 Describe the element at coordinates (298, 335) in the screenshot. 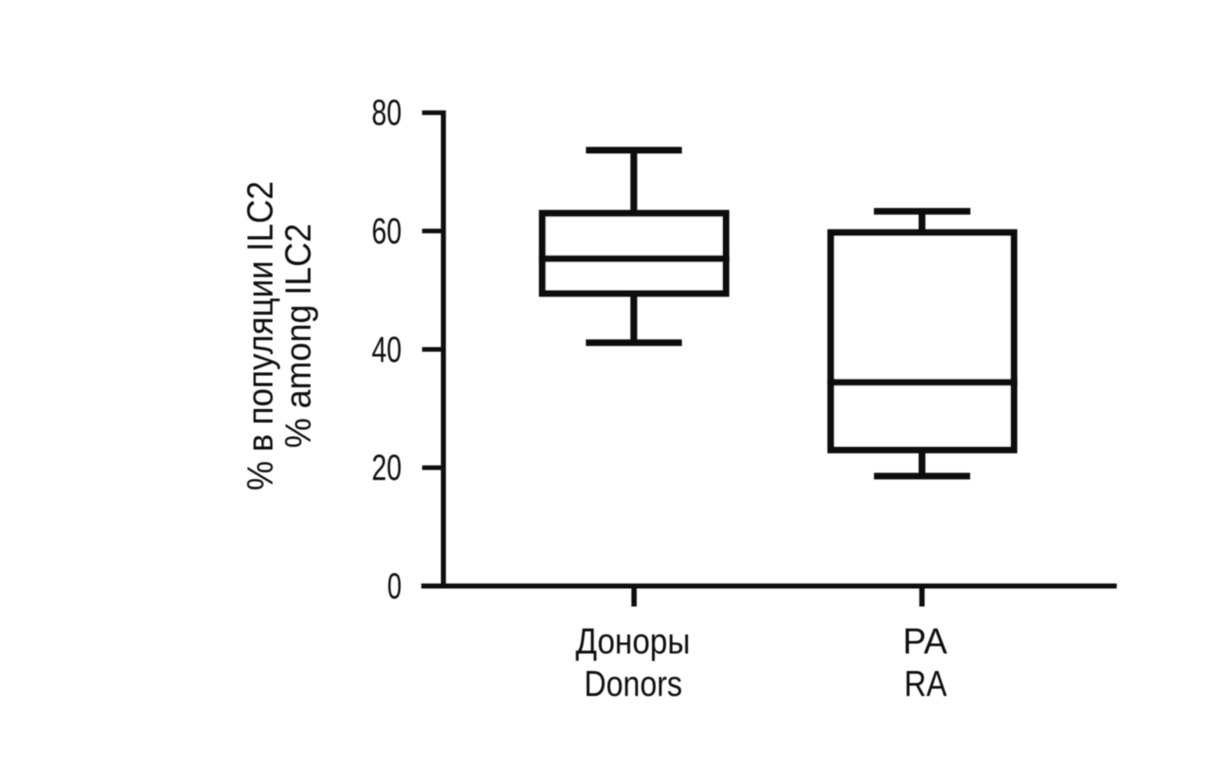

I see `svg-text: % among ILC2` at that location.